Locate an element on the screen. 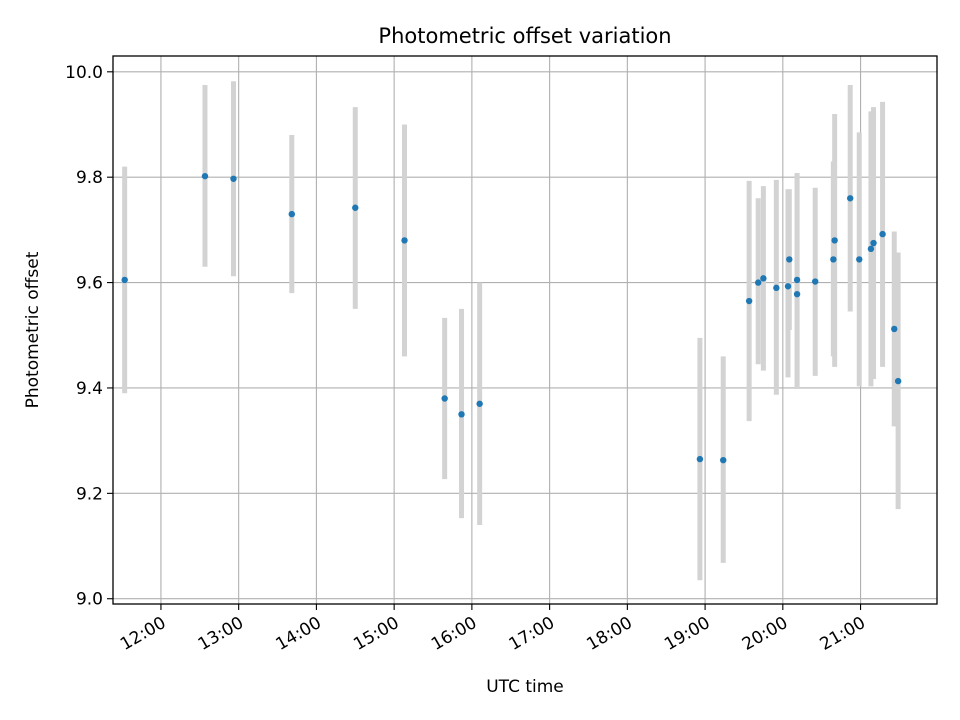  y-tick-label: 9.2 is located at coordinates (89, 494).